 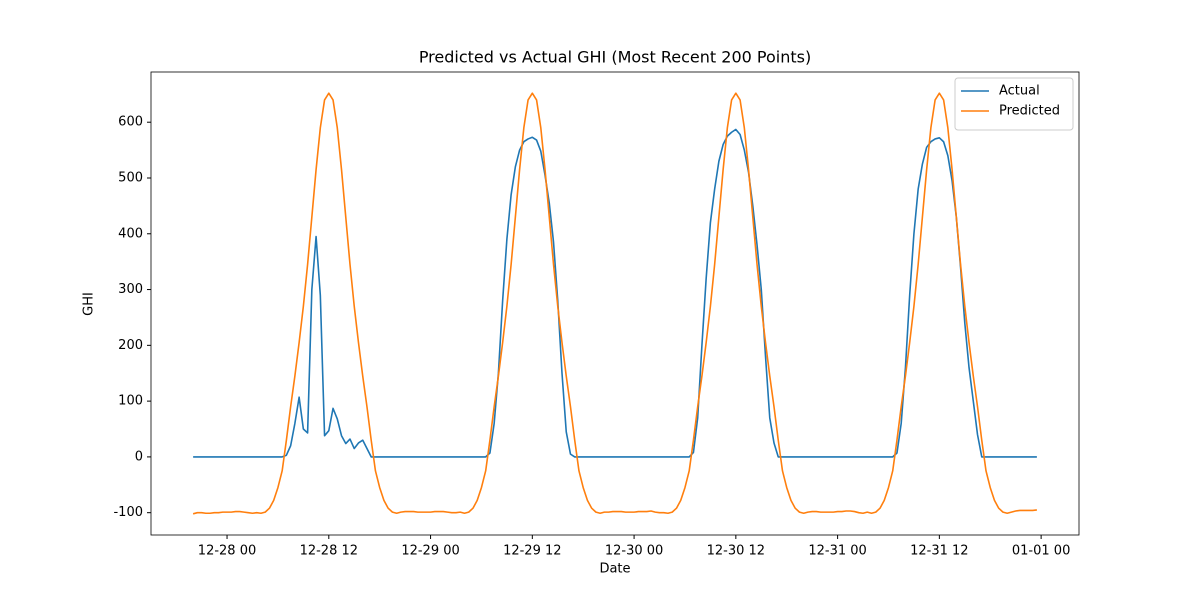 I want to click on y-tick-label: 100, so click(x=130, y=401).